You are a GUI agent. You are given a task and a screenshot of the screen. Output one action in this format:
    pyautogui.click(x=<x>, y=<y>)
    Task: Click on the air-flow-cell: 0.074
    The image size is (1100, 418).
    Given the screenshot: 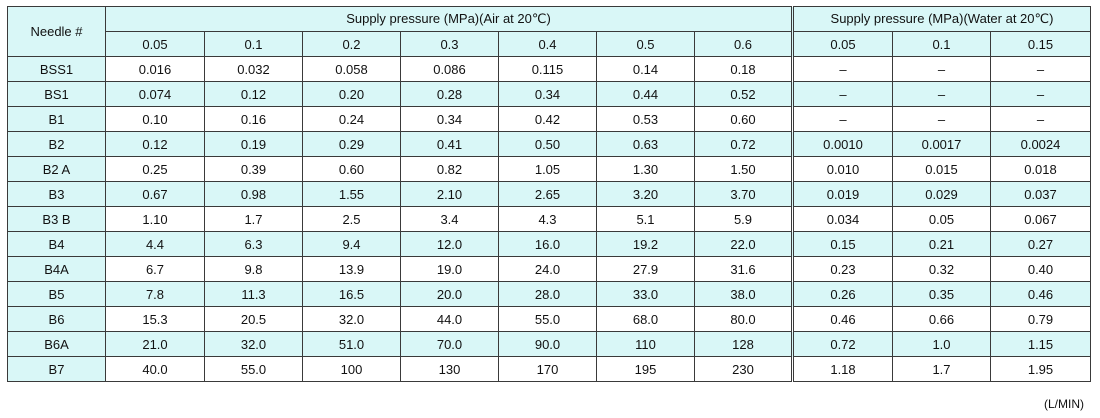 What is the action you would take?
    pyautogui.click(x=155, y=94)
    